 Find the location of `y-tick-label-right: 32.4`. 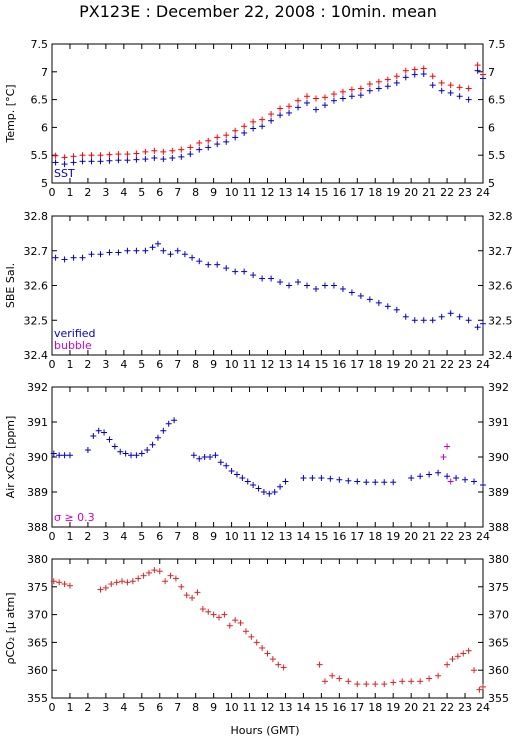

y-tick-label-right: 32.4 is located at coordinates (500, 355).